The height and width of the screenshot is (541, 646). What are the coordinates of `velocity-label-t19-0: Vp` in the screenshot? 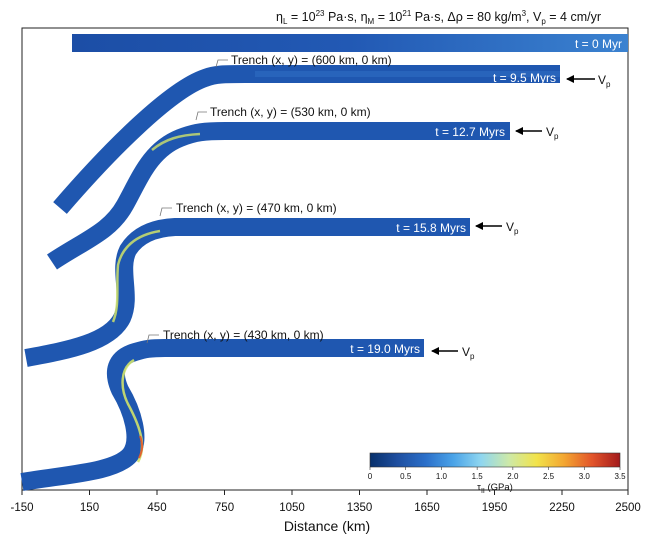 It's located at (468, 353).